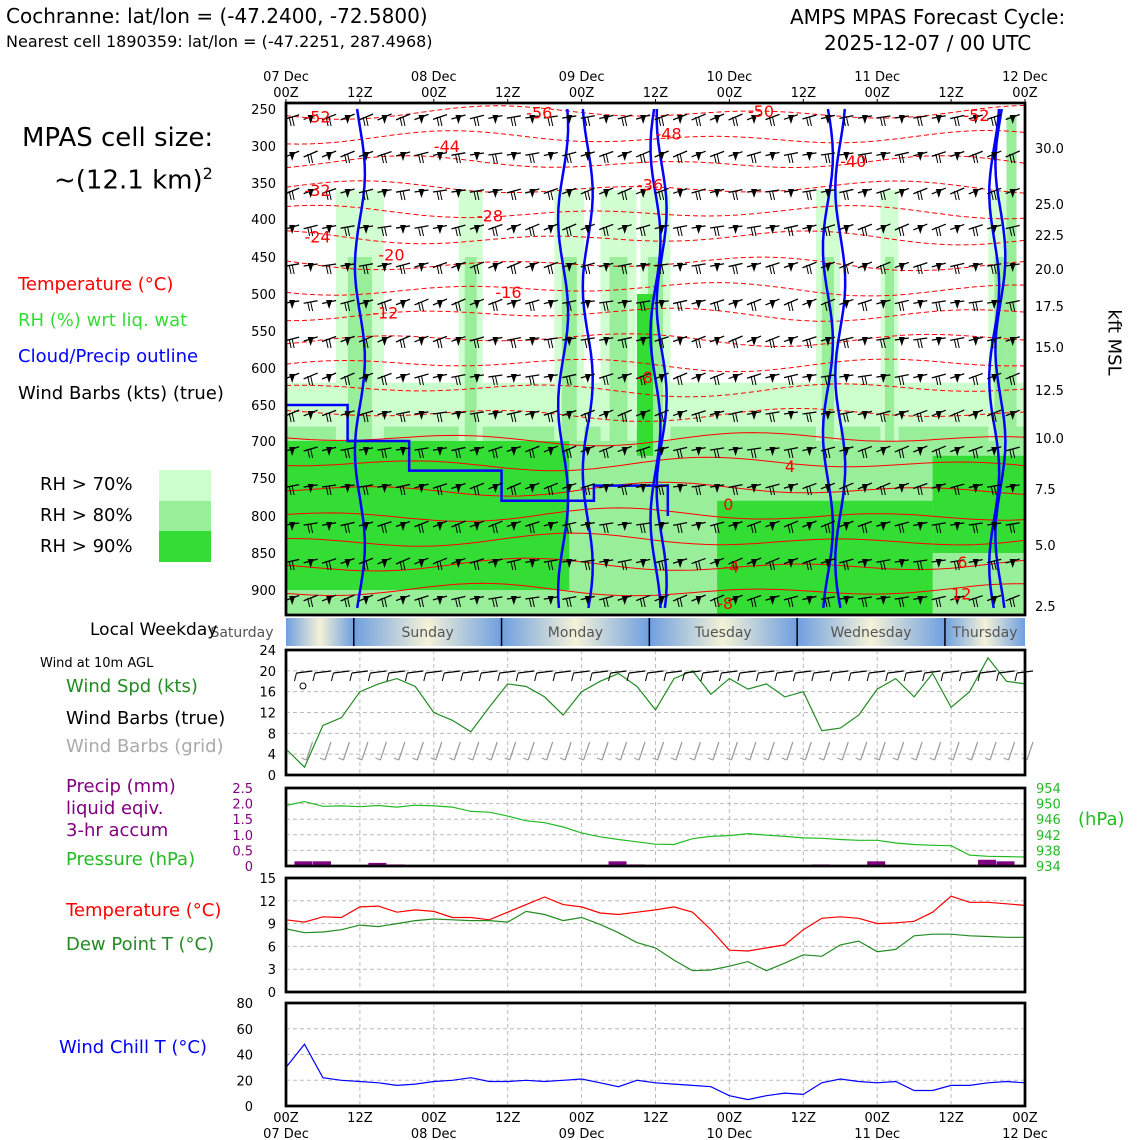  Describe the element at coordinates (1045, 607) in the screenshot. I see `kft-tick-label: 2.5` at that location.